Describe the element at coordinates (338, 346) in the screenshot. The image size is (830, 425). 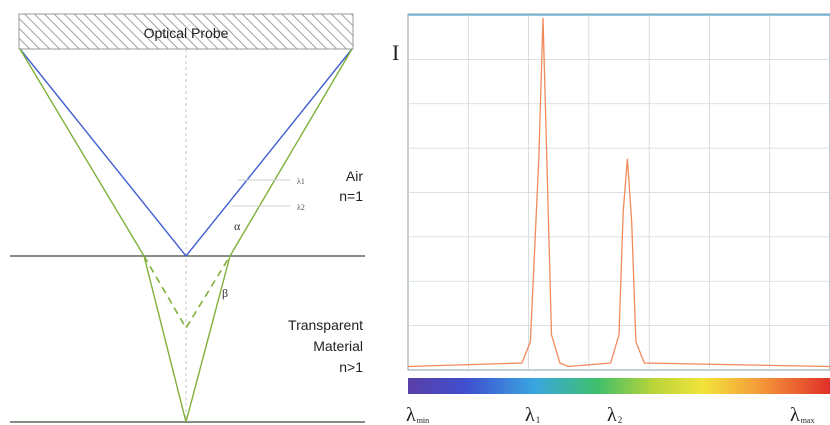
I see `material-label-line2: Material` at that location.